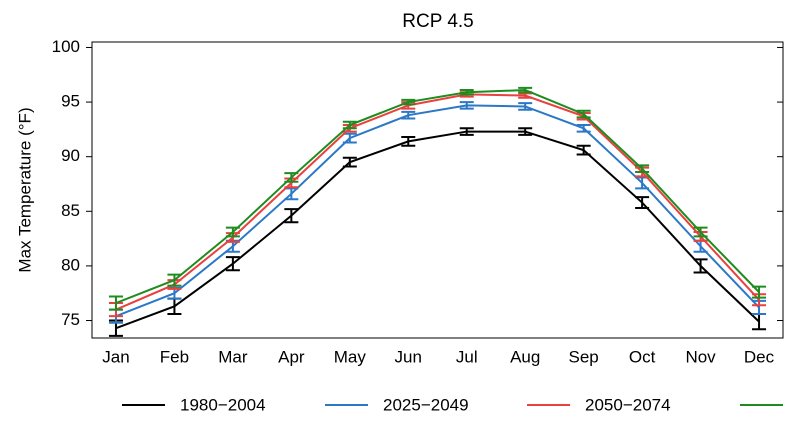 This screenshot has width=785, height=424. Describe the element at coordinates (584, 356) in the screenshot. I see `x-tick-label: Sep` at that location.